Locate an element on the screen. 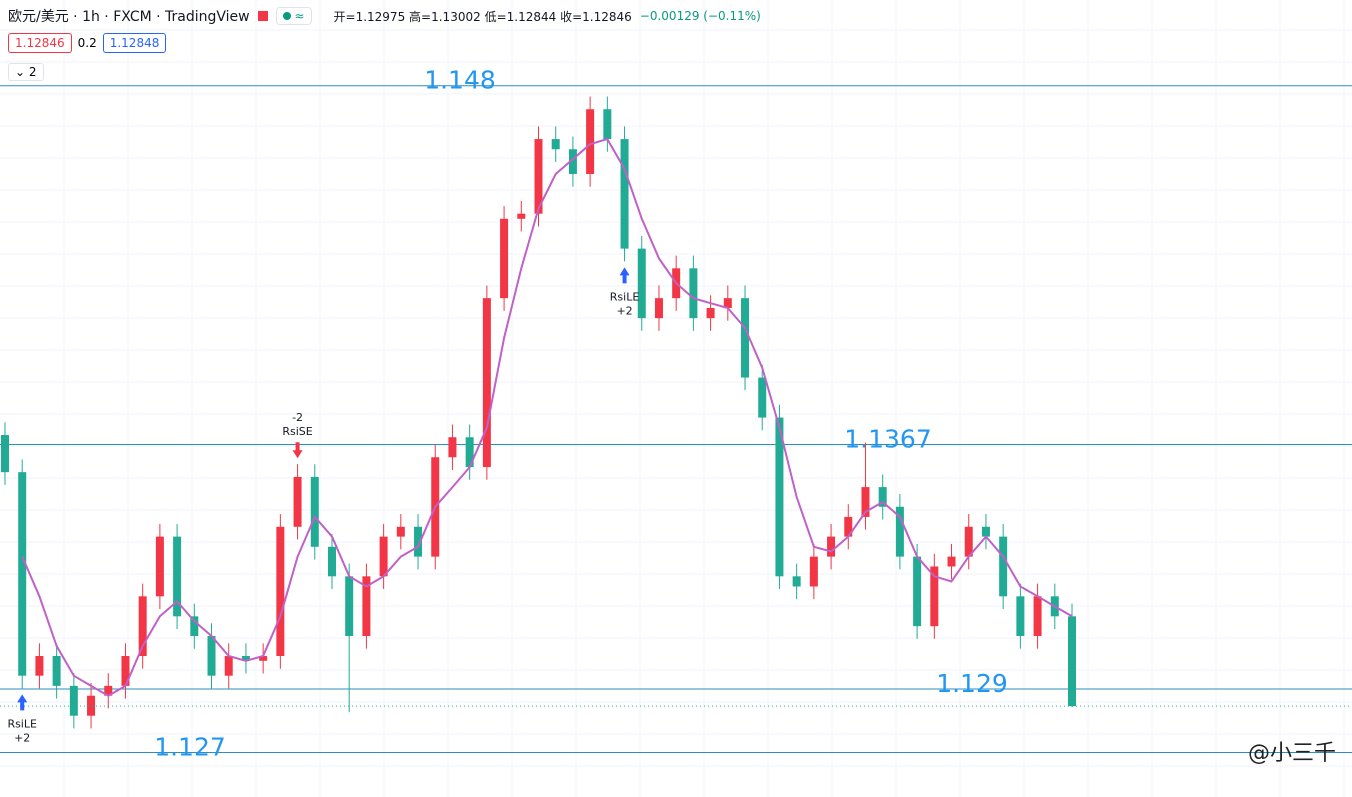 The image size is (1352, 797). ohlc-label: 收 is located at coordinates (566, 16).